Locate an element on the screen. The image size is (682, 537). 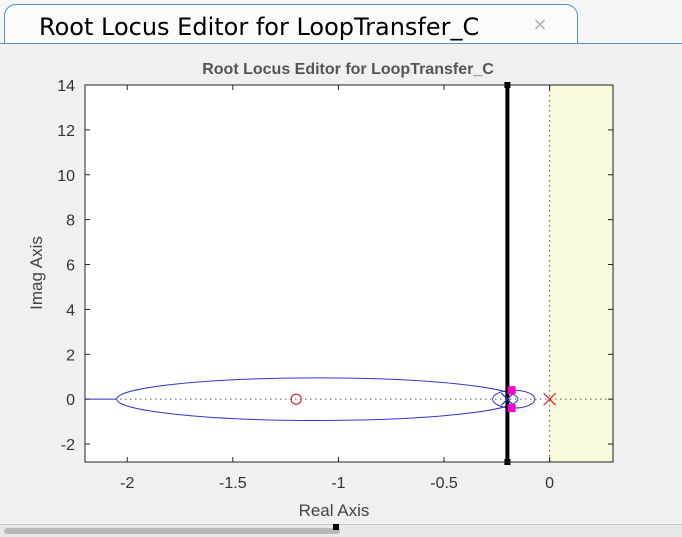
tab-strip: Root Locus Editor for LoopTransfer_C ⨯ is located at coordinates (341, 22).